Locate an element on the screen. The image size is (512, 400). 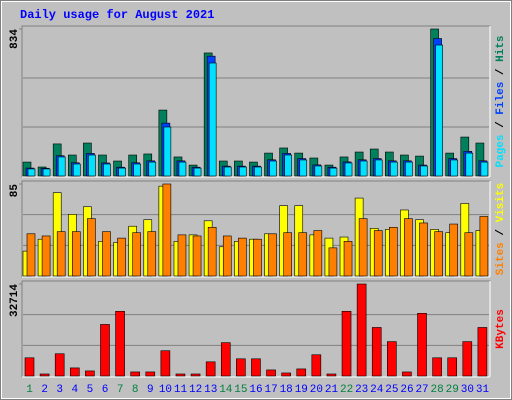
x-tick-label: 22 is located at coordinates (346, 390).